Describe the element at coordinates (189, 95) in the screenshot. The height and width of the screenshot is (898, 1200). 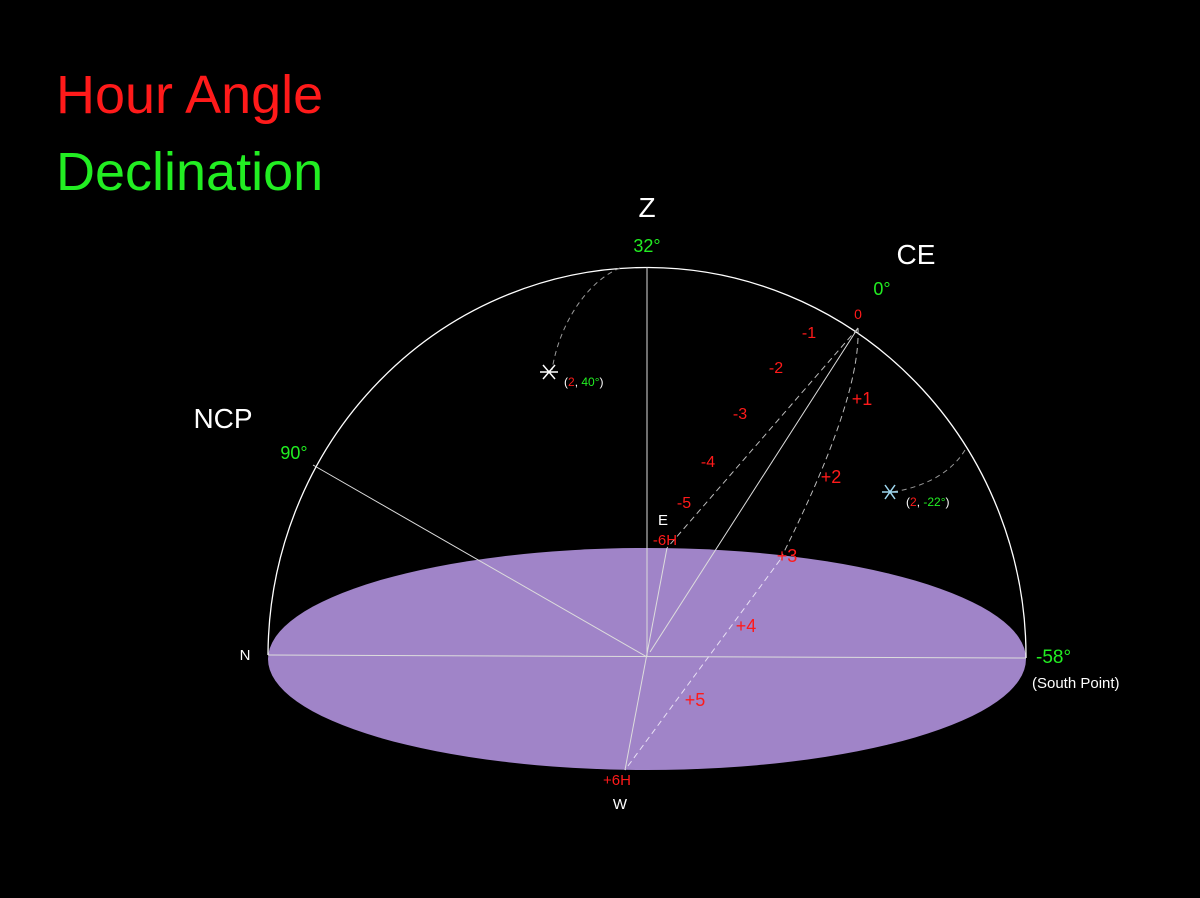
I see `title-line: Hour Angle` at that location.